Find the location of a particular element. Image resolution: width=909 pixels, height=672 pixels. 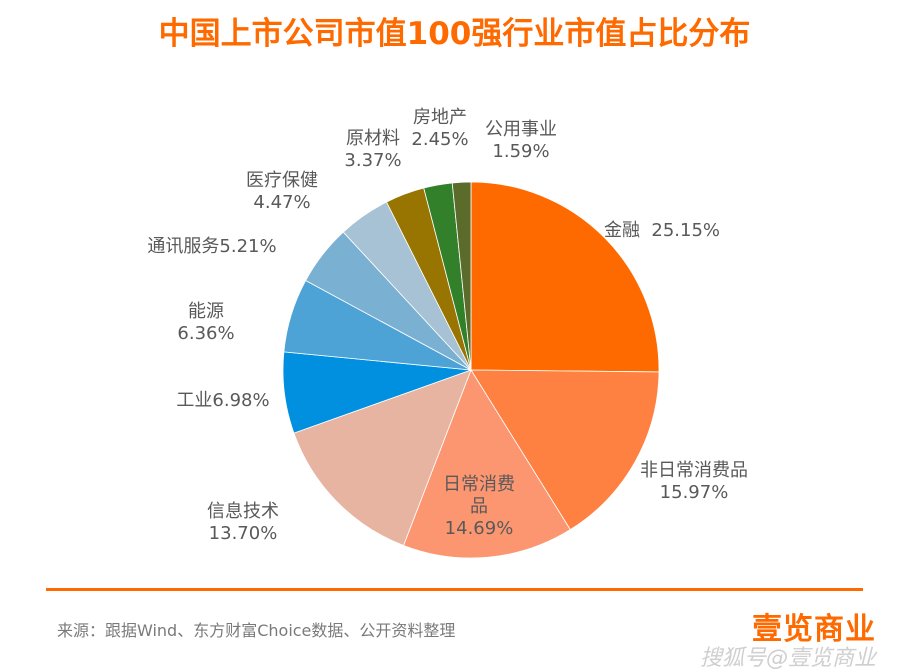

slice-label: 金融 25.15% is located at coordinates (662, 230).